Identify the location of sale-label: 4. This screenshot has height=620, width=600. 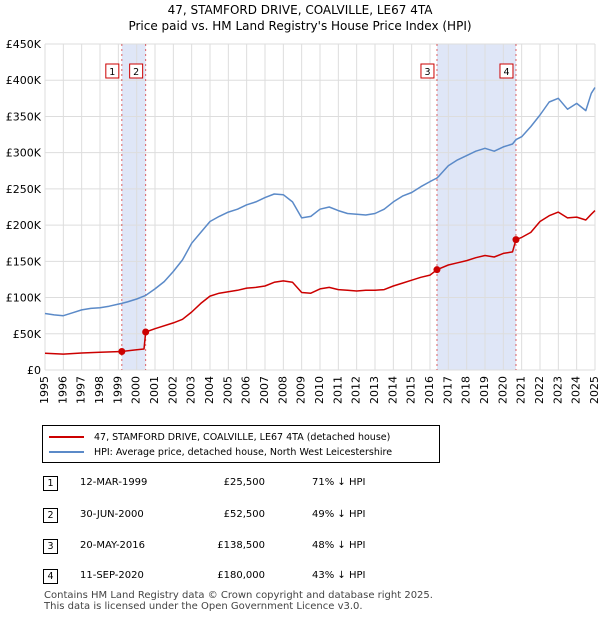
(506, 72).